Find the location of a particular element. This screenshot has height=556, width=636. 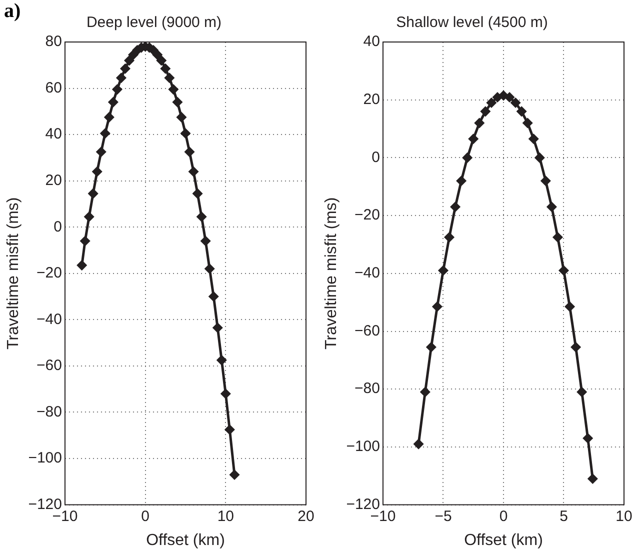

chart-title: Deep level (9000 m) is located at coordinates (154, 23).